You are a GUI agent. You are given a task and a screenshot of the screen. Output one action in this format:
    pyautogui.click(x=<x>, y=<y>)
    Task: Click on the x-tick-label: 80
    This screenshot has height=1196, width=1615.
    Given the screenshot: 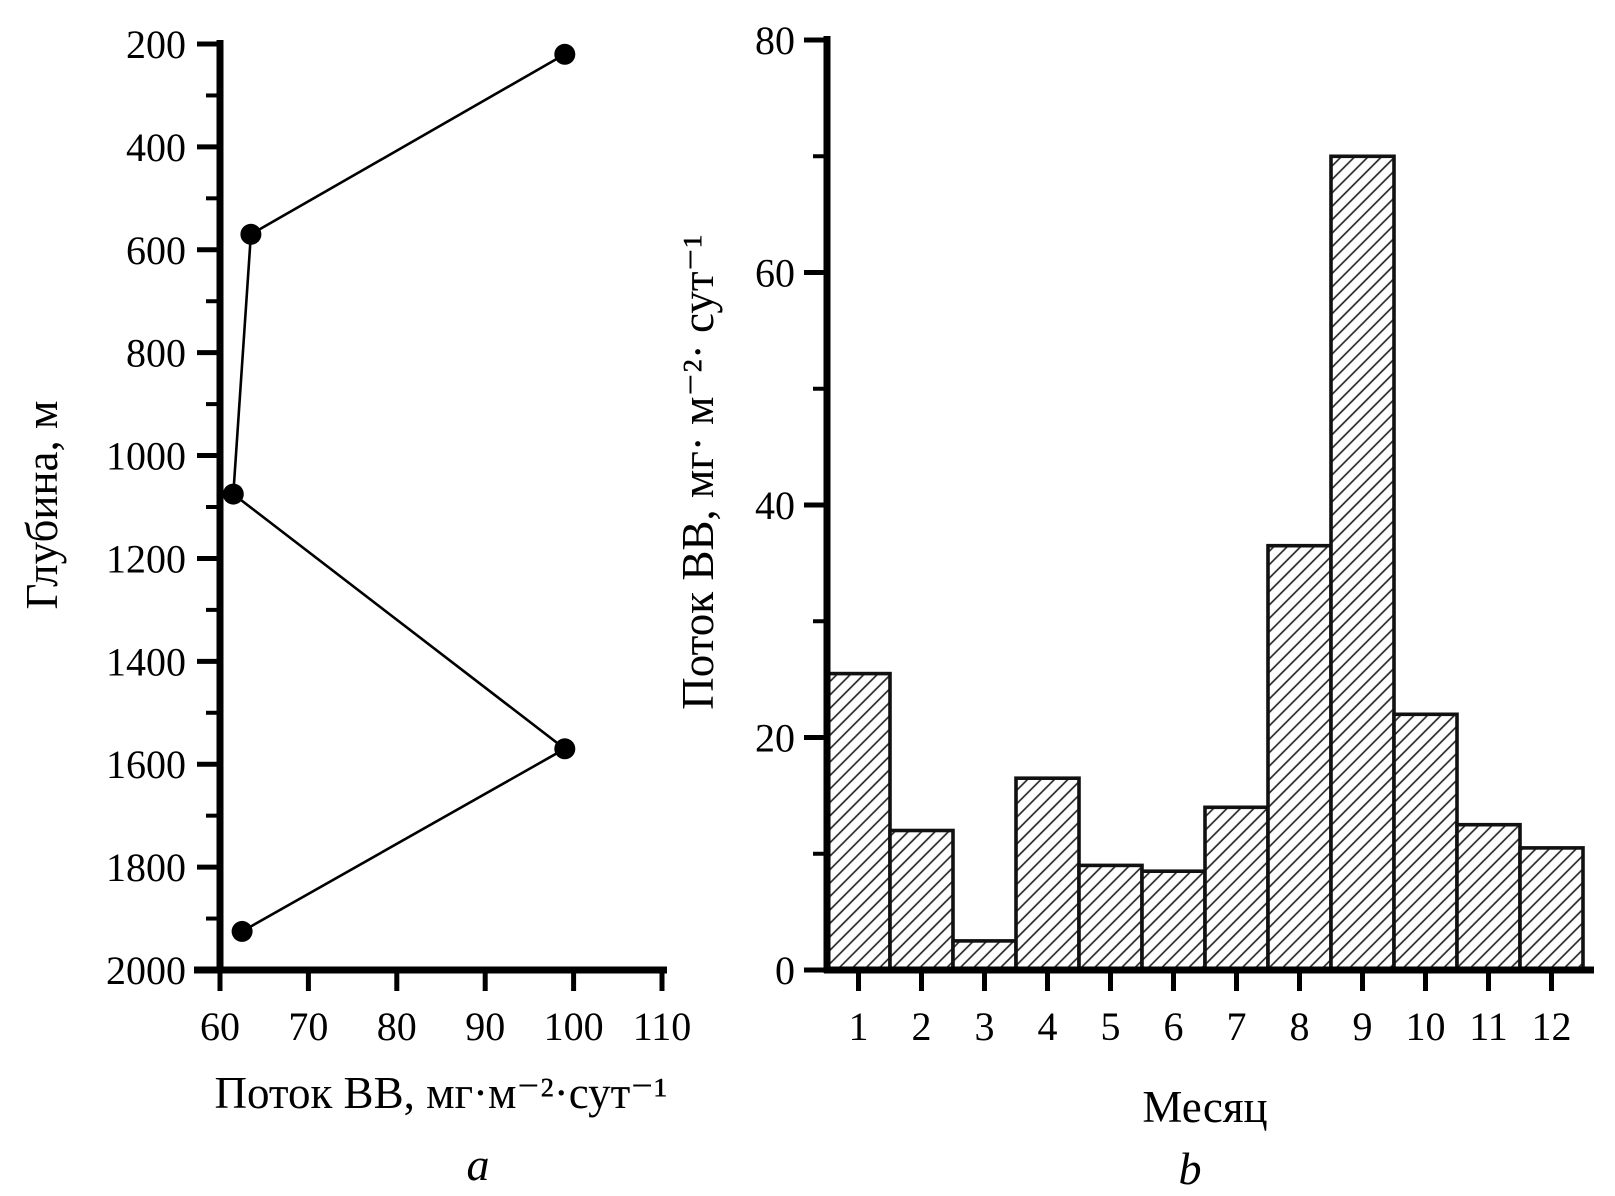 What is the action you would take?
    pyautogui.click(x=397, y=1026)
    